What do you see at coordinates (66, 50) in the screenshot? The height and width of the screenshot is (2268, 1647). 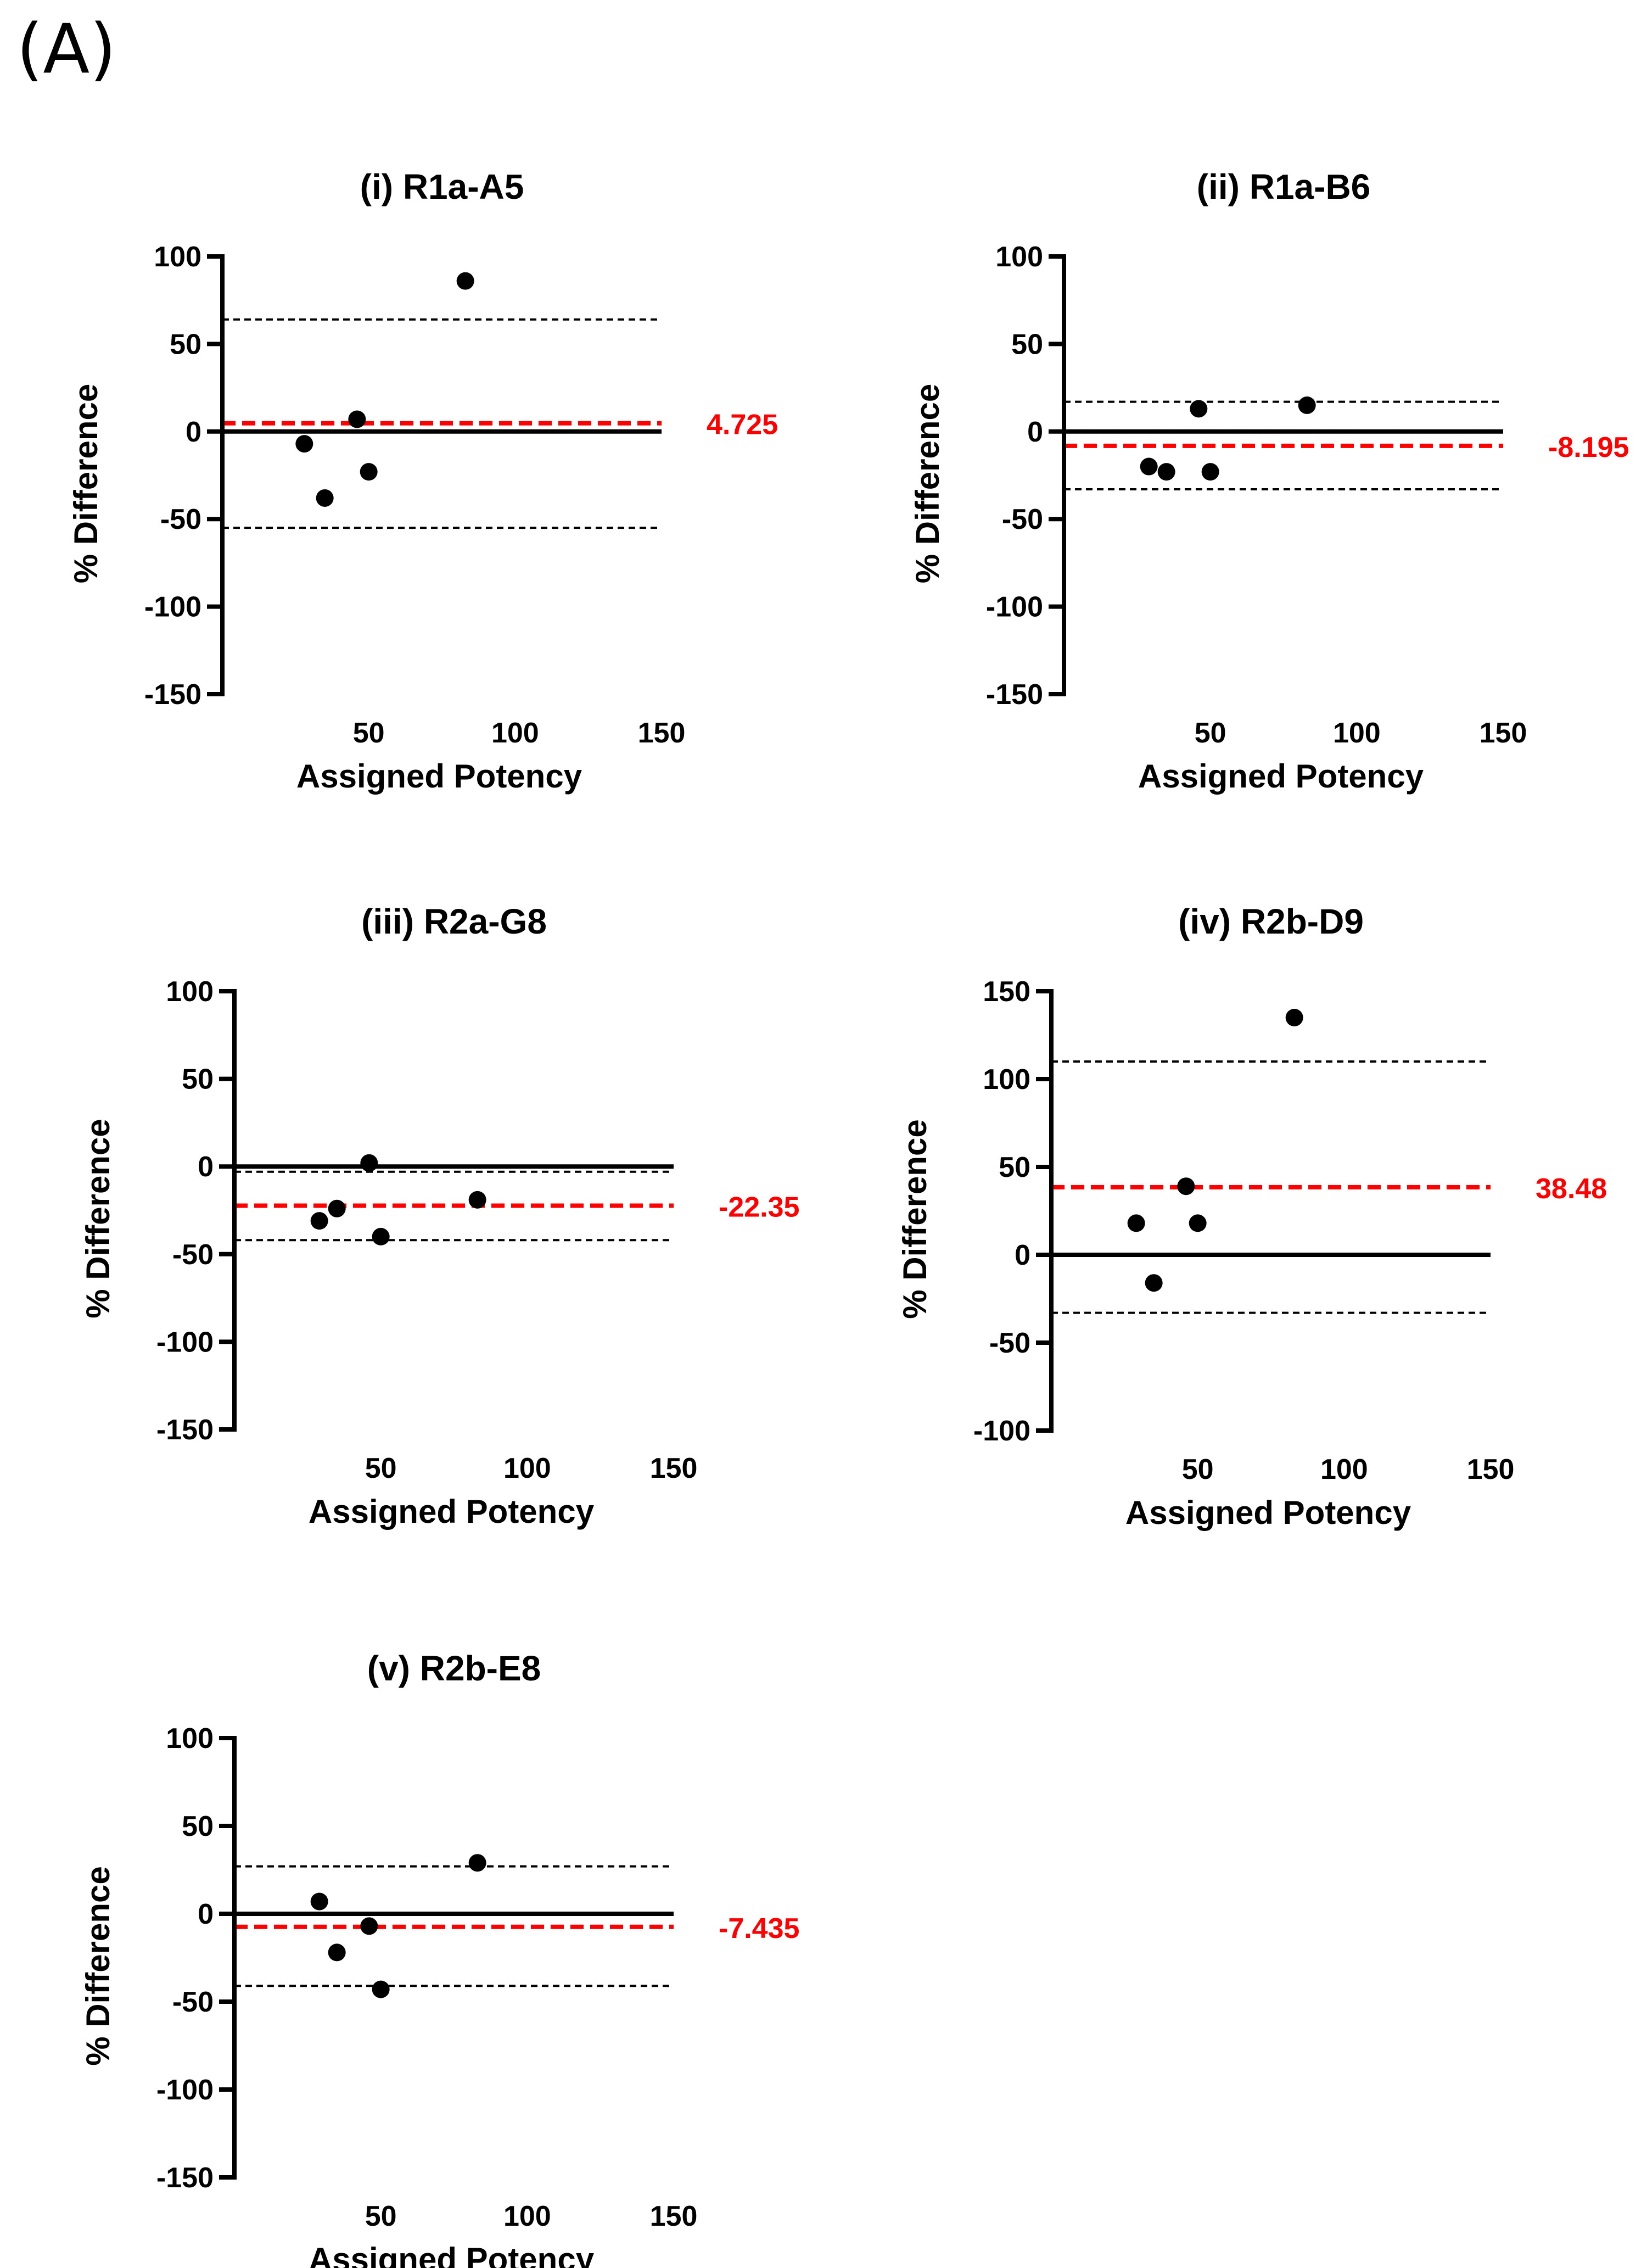 I see `panel-label: (A)` at bounding box center [66, 50].